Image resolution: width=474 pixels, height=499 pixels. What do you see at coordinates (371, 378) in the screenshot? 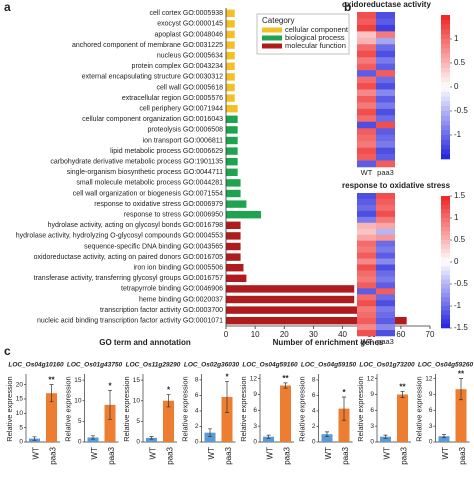
I see `y-tick-label: 12` at bounding box center [371, 378].